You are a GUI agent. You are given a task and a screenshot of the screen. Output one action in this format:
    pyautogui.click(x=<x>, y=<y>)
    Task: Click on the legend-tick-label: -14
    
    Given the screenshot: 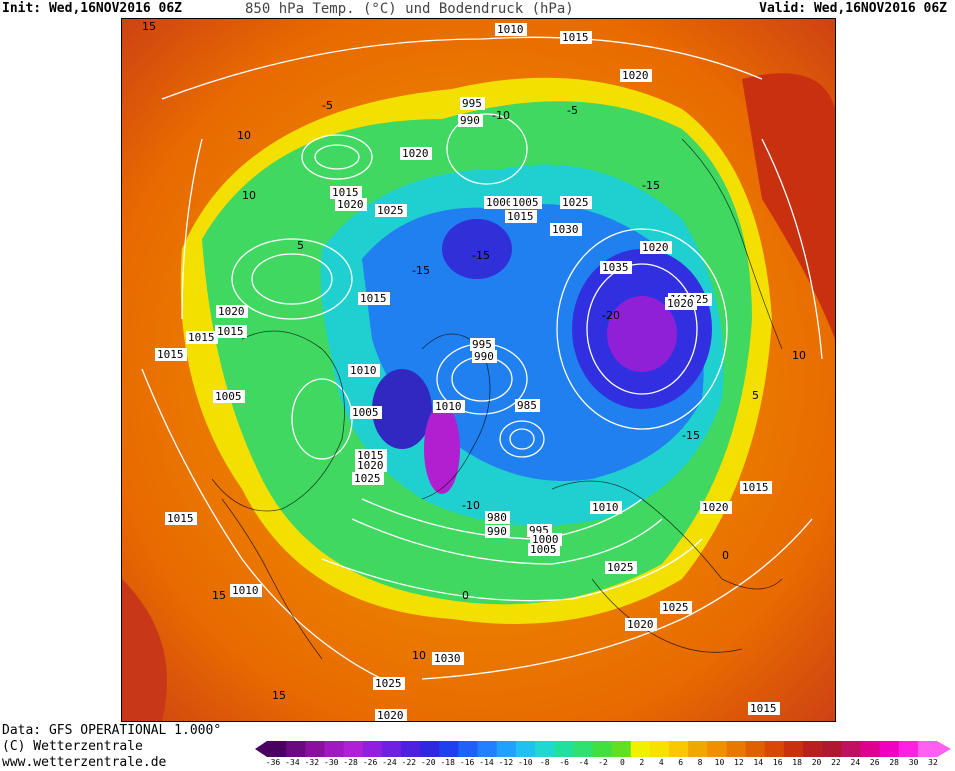 What is the action you would take?
    pyautogui.click(x=486, y=762)
    